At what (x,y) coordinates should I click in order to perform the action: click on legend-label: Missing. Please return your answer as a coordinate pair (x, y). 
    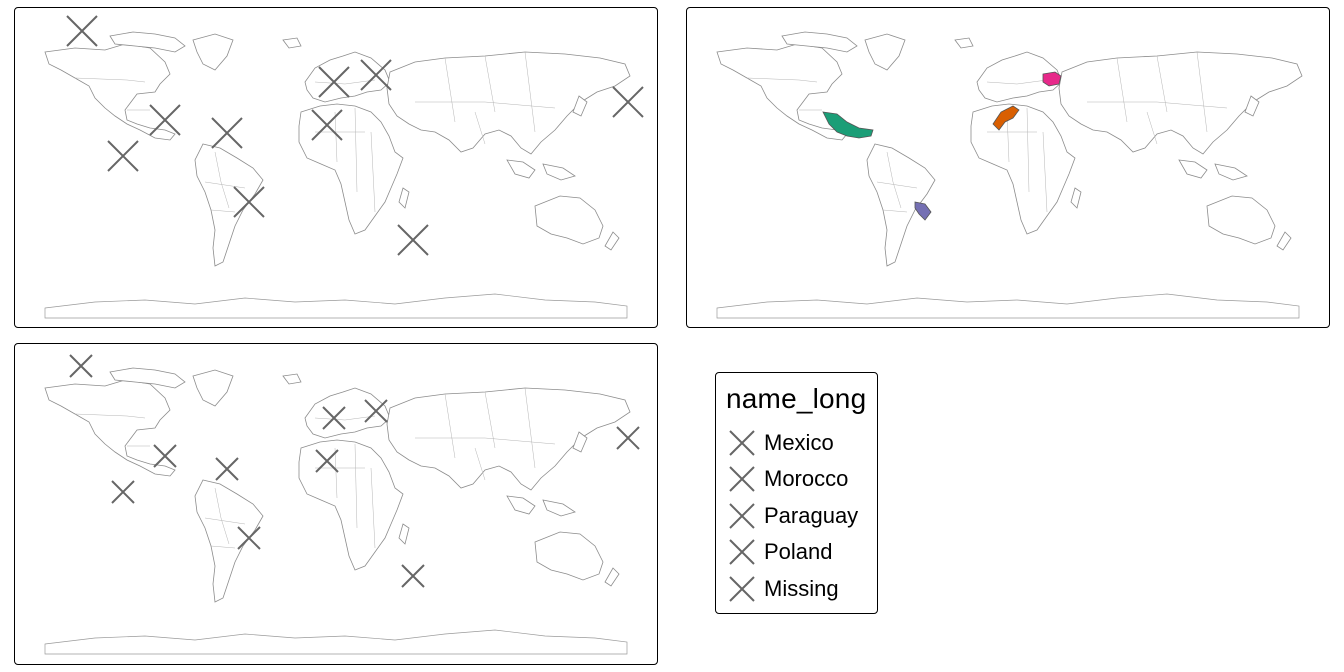
    Looking at the image, I should click on (801, 588).